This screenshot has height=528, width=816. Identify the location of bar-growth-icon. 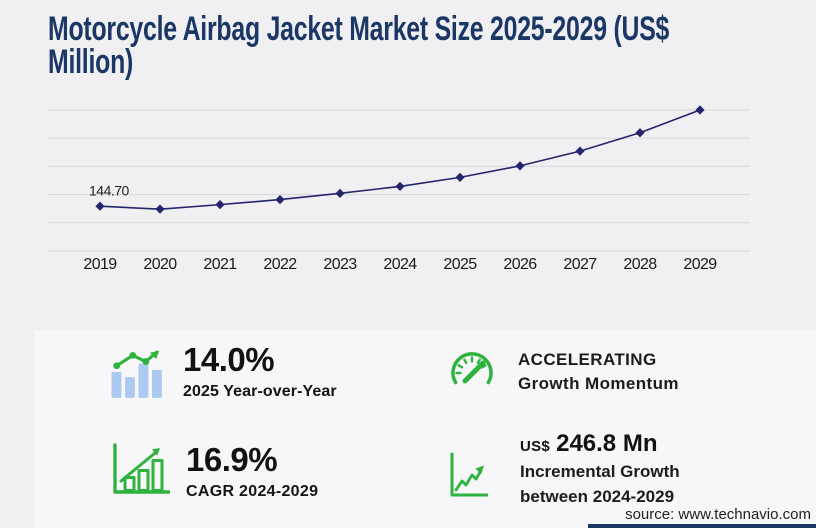
(141, 468).